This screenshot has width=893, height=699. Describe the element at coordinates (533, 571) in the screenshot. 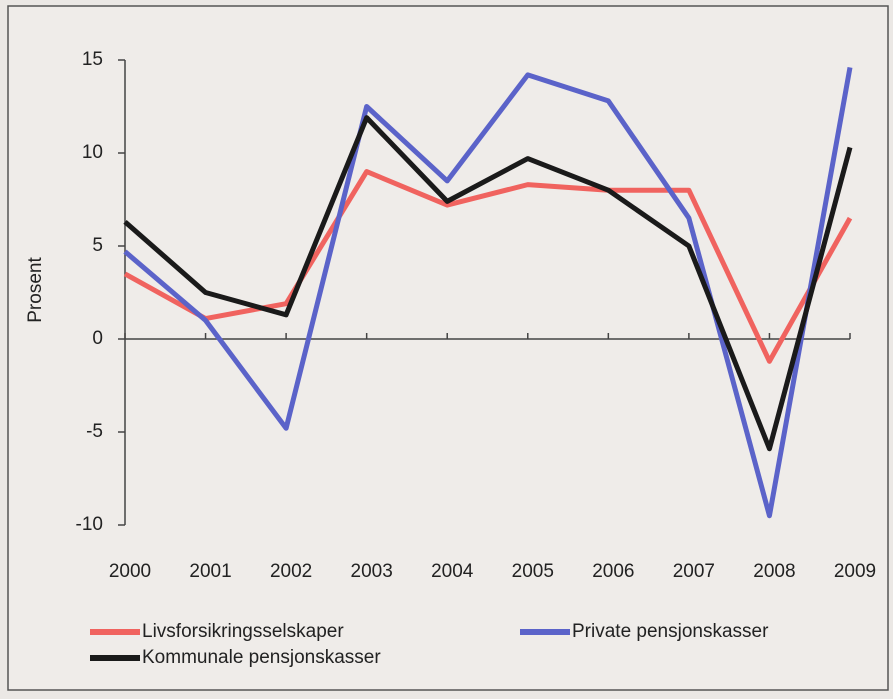

I see `x-tick-label: 2005` at that location.